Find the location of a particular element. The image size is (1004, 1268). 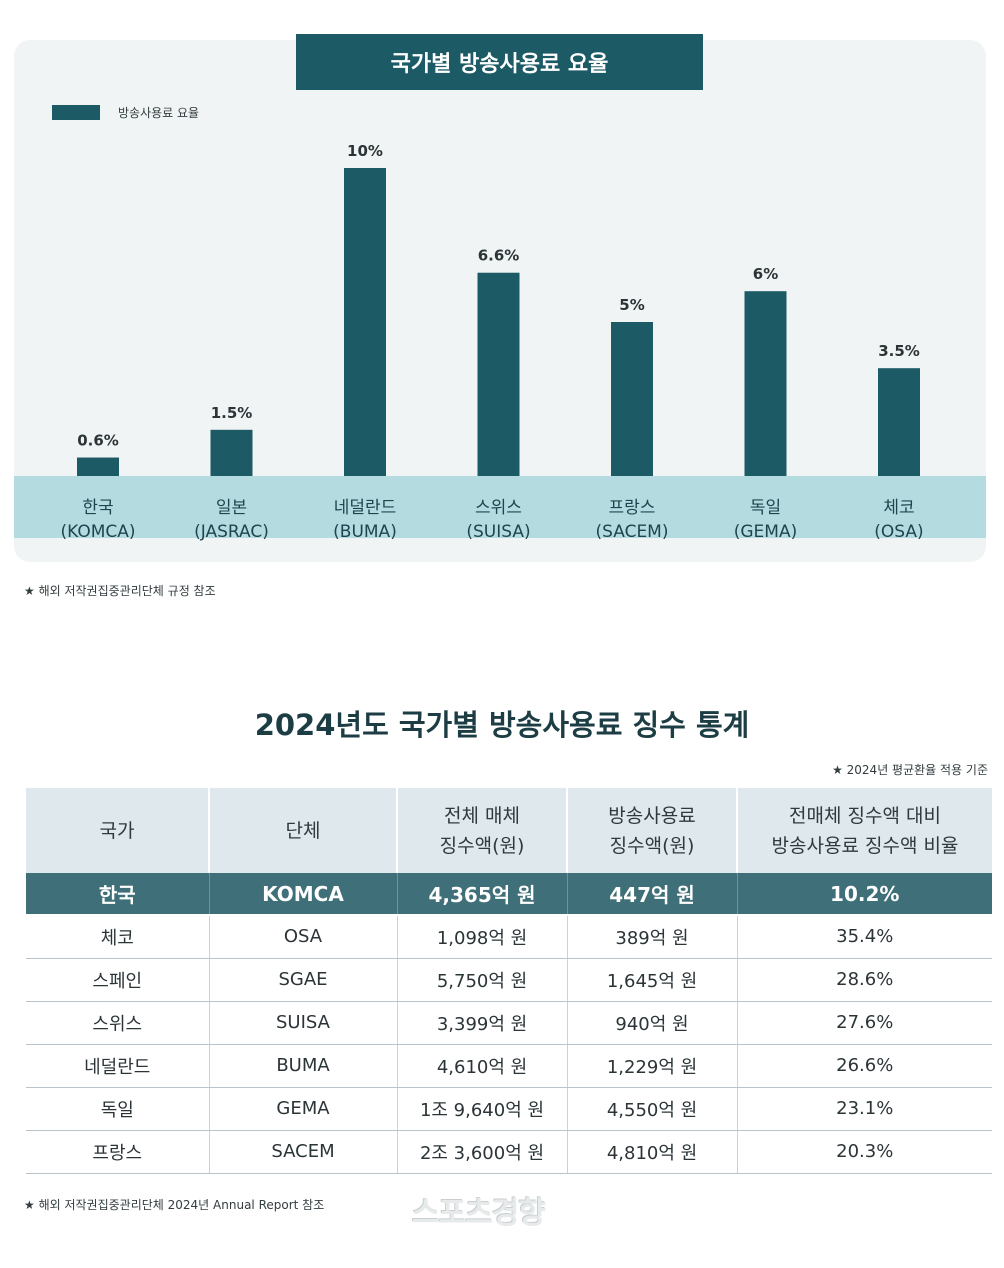

cell-total: 4,365억 원 is located at coordinates (481, 894).